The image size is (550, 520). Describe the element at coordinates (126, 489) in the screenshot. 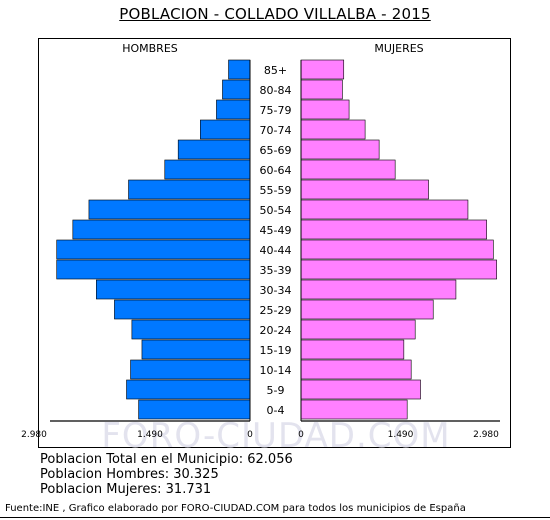

I see `stat-women-population: Poblacion Mujeres: 31.731` at that location.